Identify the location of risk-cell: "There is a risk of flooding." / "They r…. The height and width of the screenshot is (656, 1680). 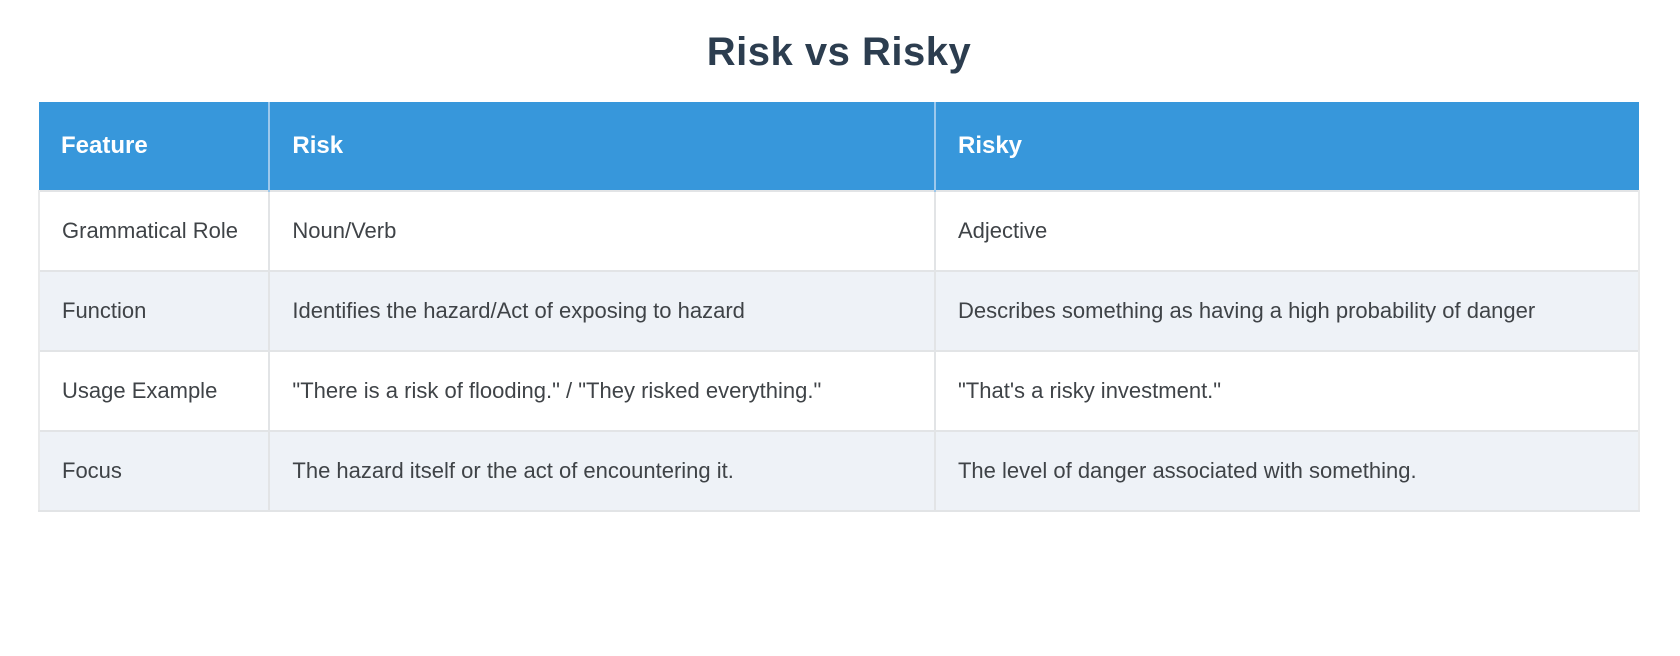
(601, 390).